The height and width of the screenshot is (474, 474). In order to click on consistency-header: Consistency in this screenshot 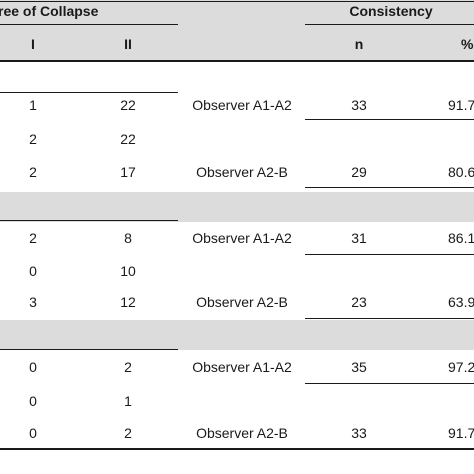, I will do `click(391, 11)`.